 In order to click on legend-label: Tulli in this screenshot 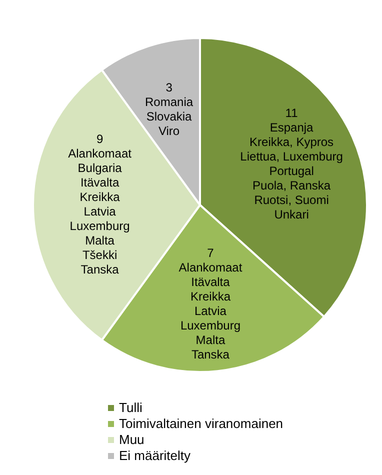, I will do `click(130, 408)`.